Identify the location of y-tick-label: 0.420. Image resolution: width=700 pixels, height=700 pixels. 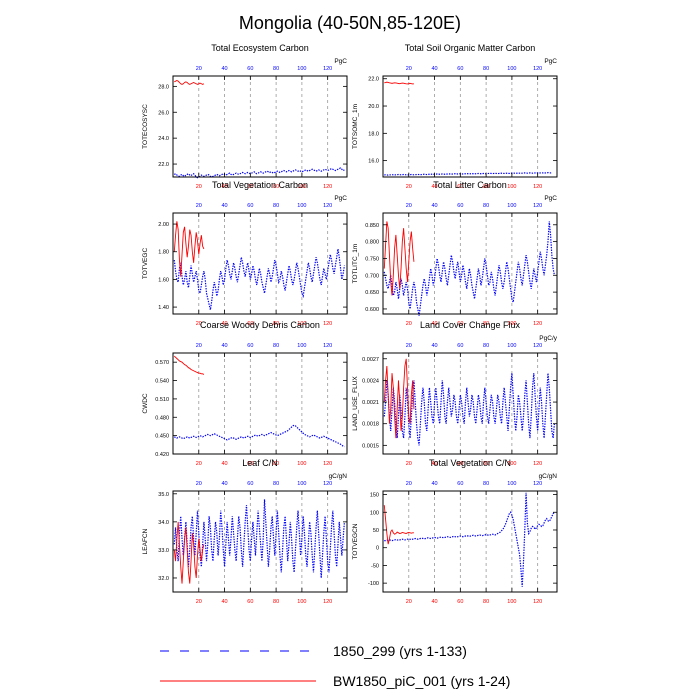
(162, 455).